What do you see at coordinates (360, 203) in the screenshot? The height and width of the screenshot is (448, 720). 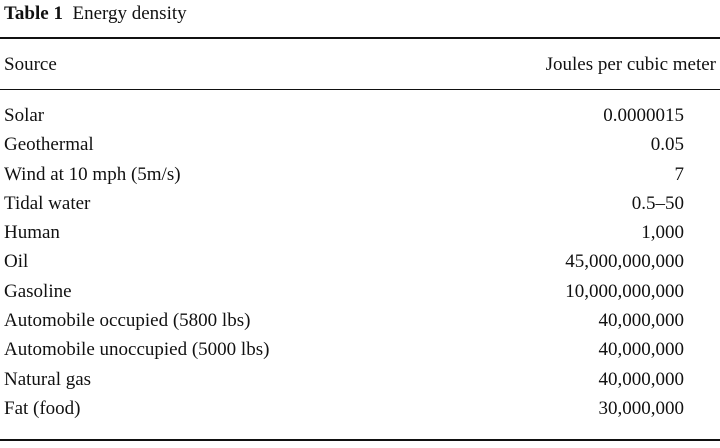 I see `table-row: Tidal water 0.5–50` at bounding box center [360, 203].